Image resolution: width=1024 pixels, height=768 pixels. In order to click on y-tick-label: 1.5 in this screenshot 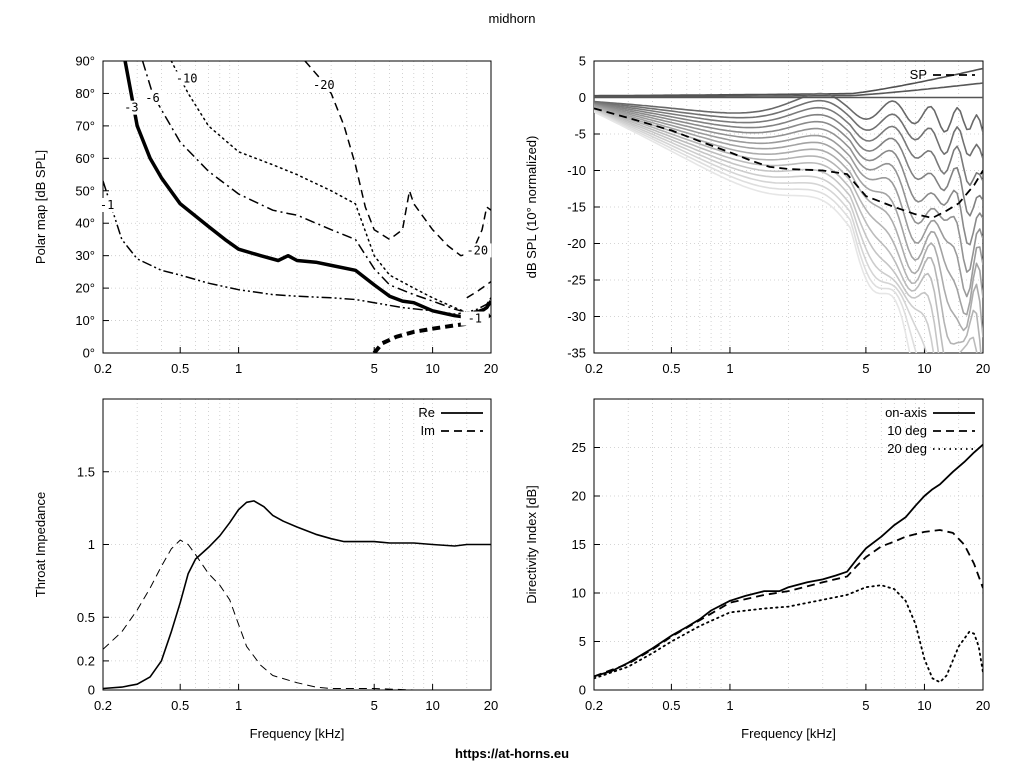, I will do `click(86, 471)`.